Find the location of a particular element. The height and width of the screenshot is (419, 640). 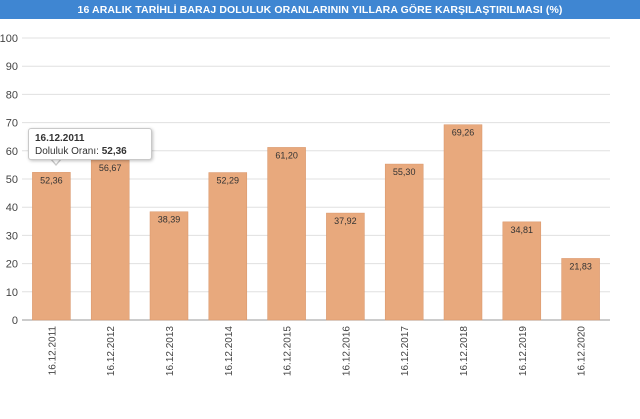

y-tick-label: 80 is located at coordinates (12, 95).